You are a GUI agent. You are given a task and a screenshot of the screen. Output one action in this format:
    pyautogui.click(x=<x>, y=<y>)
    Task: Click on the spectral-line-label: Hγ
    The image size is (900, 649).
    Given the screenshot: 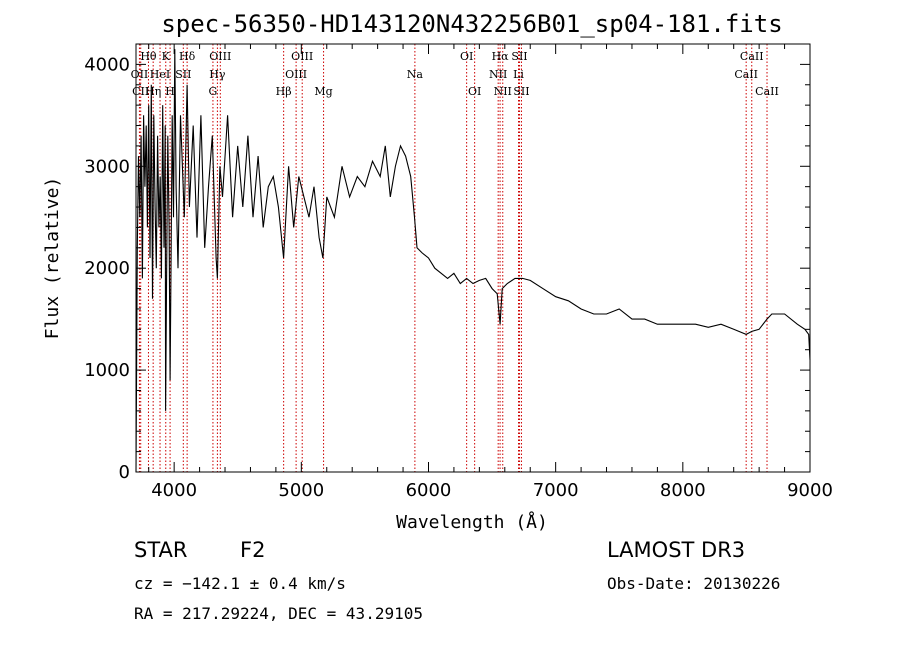 What is the action you would take?
    pyautogui.click(x=217, y=74)
    